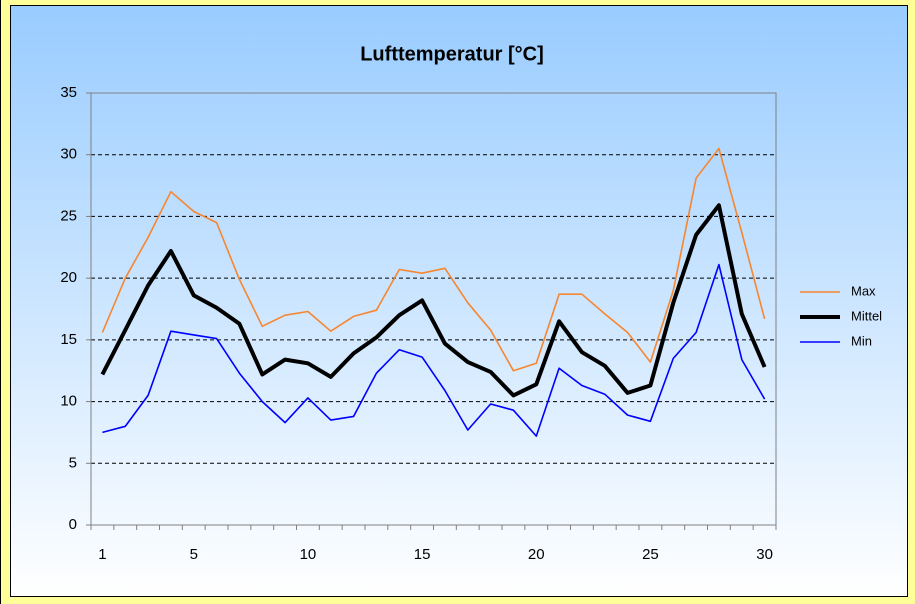 This screenshot has height=604, width=915. Describe the element at coordinates (68, 277) in the screenshot. I see `y-tick-label: 20` at that location.